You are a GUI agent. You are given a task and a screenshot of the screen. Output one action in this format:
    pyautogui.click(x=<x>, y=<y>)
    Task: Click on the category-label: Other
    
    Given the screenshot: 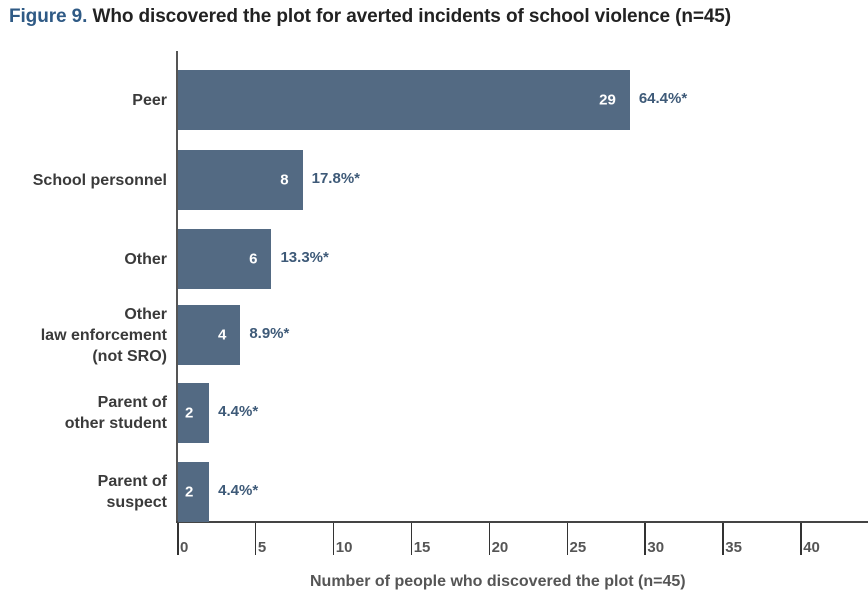 What is the action you would take?
    pyautogui.click(x=145, y=259)
    